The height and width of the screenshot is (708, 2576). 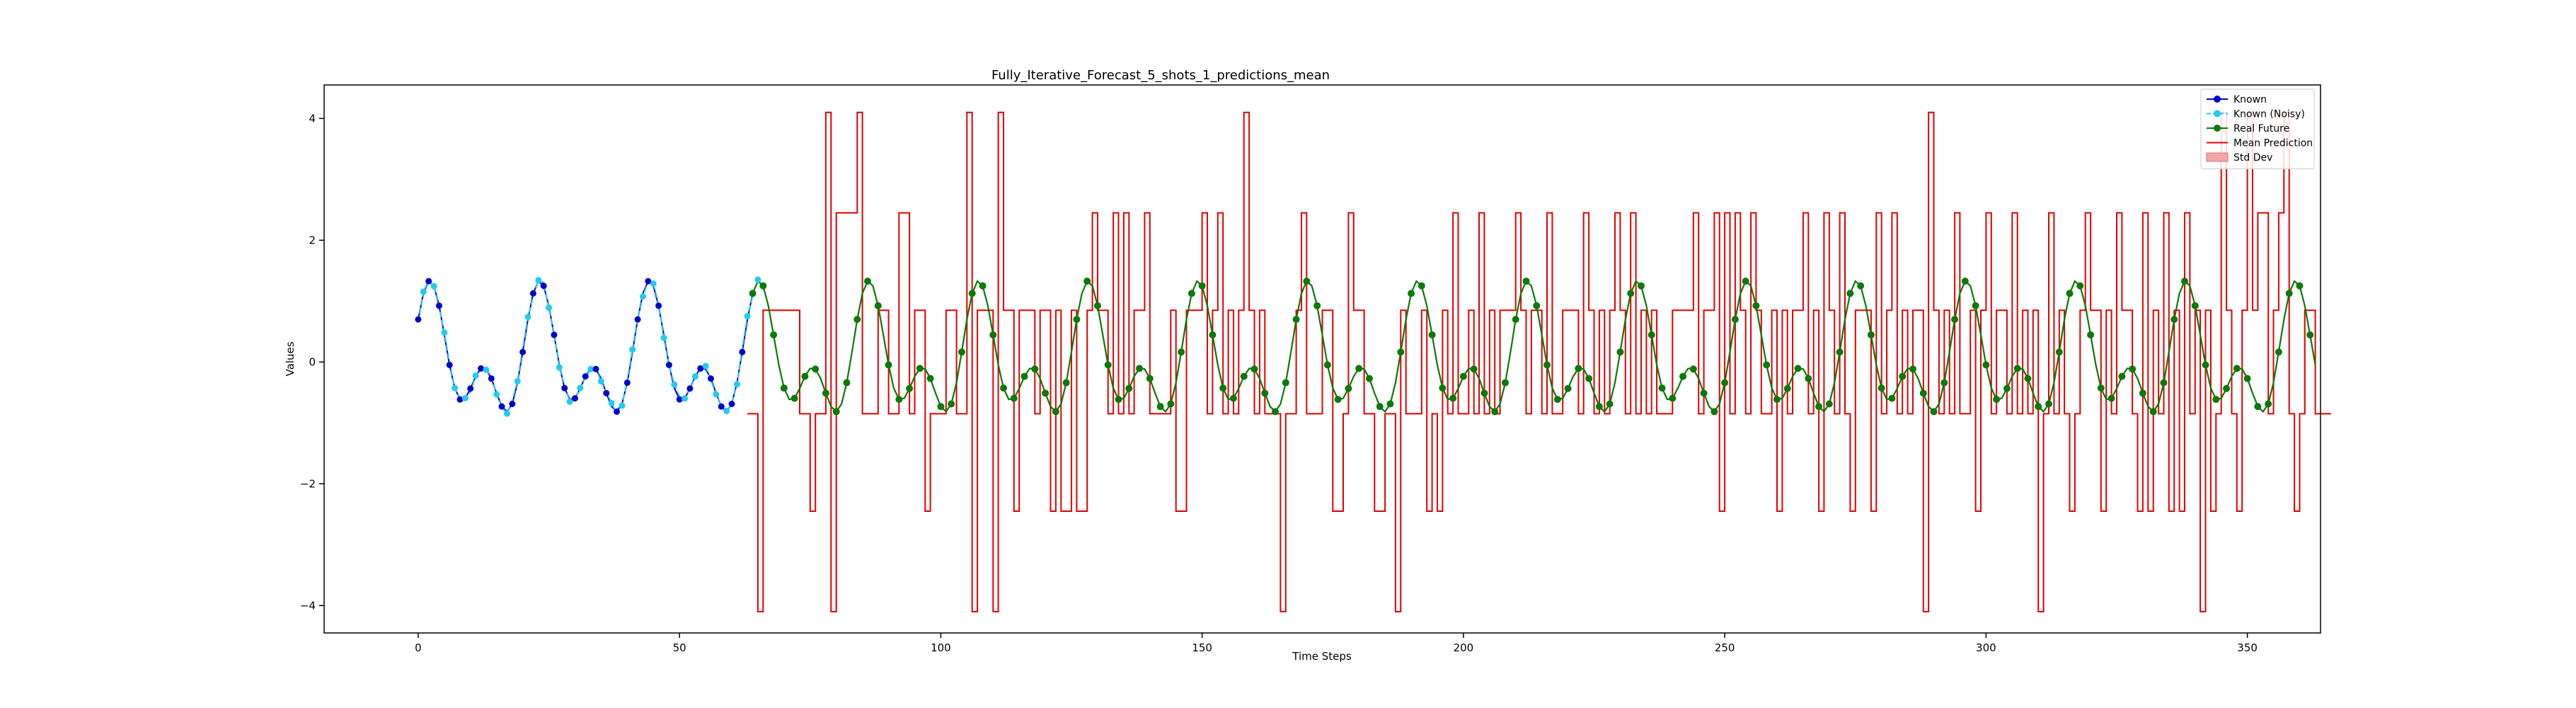 What do you see at coordinates (2218, 114) in the screenshot?
I see `legend-marker-swatch` at bounding box center [2218, 114].